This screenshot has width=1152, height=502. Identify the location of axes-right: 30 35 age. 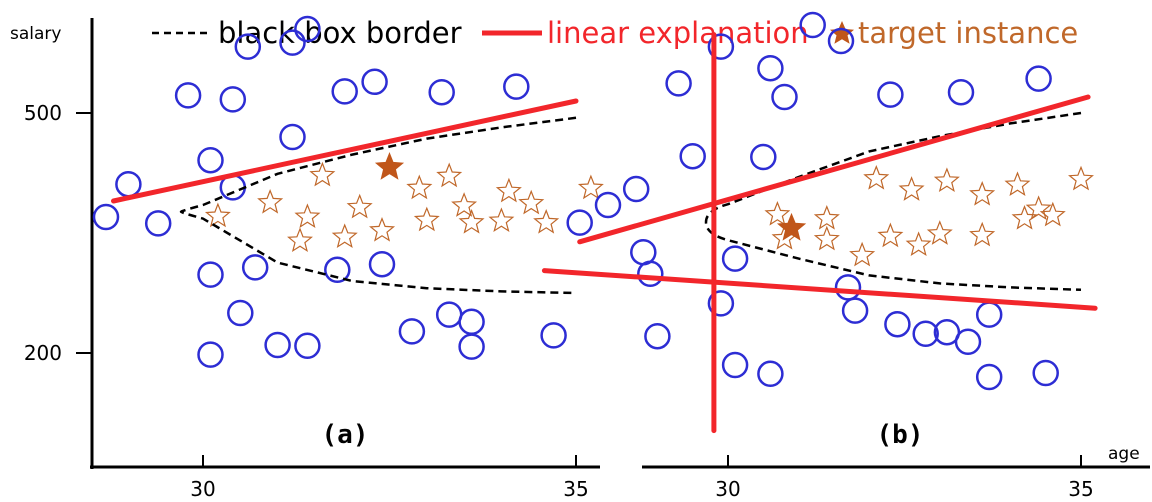
(896, 472).